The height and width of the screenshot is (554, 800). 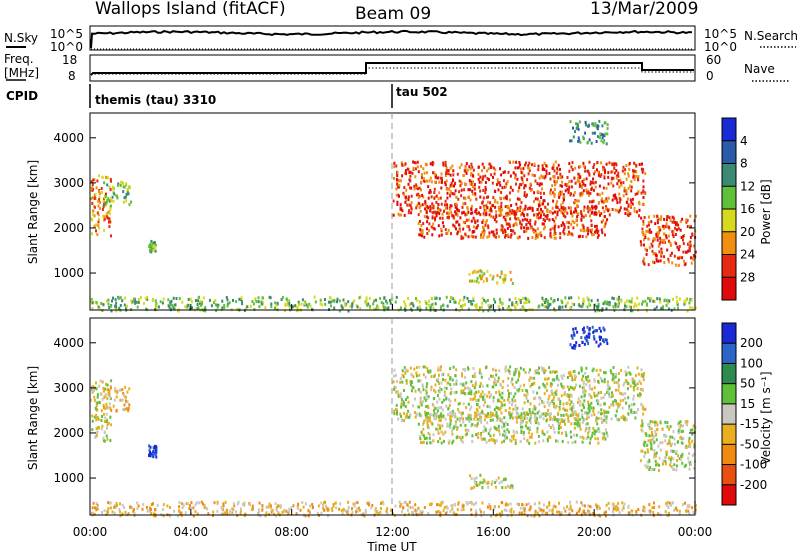 What do you see at coordinates (155, 100) in the screenshot?
I see `cpid-program-1: themis (tau) 3310` at bounding box center [155, 100].